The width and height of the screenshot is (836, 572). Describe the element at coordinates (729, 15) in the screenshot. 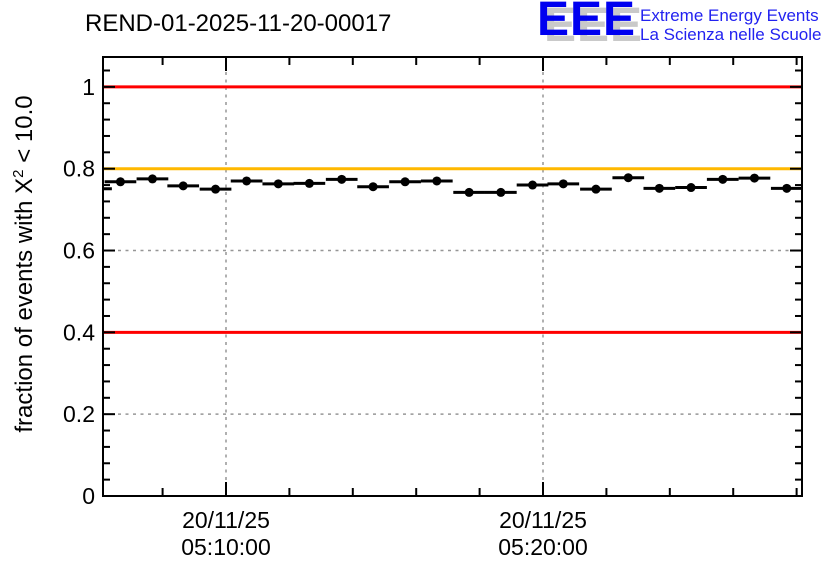

I see `eee-logo-line1: Extreme Energy Events` at that location.